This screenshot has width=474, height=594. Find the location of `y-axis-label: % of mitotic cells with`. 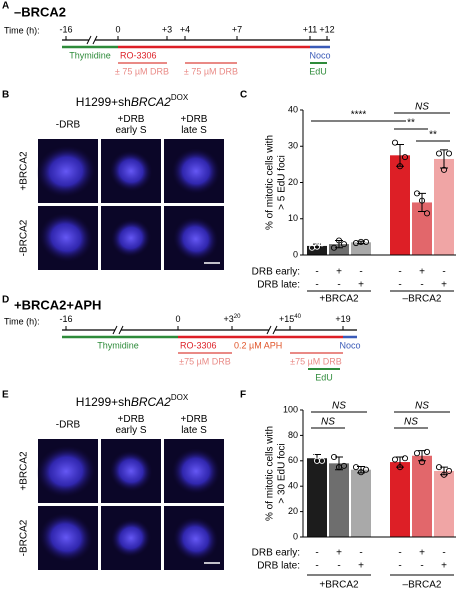

y-axis-label: % of mitotic cells with is located at coordinates (270, 182).